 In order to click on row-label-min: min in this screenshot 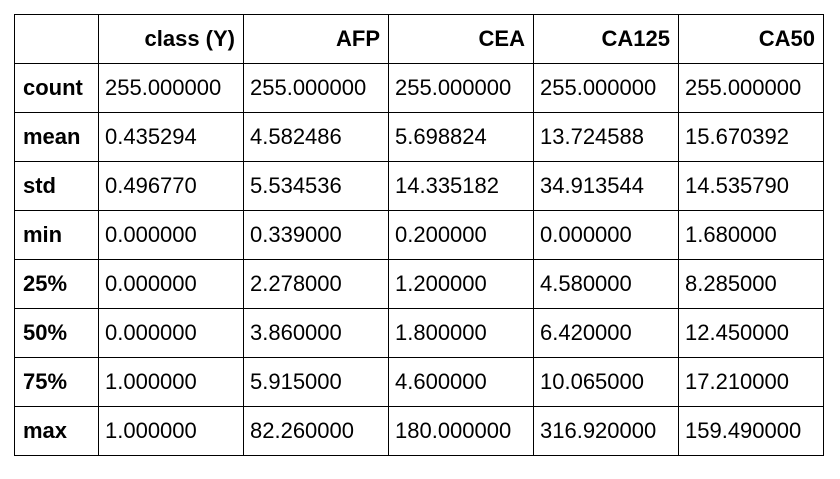, I will do `click(56, 235)`.